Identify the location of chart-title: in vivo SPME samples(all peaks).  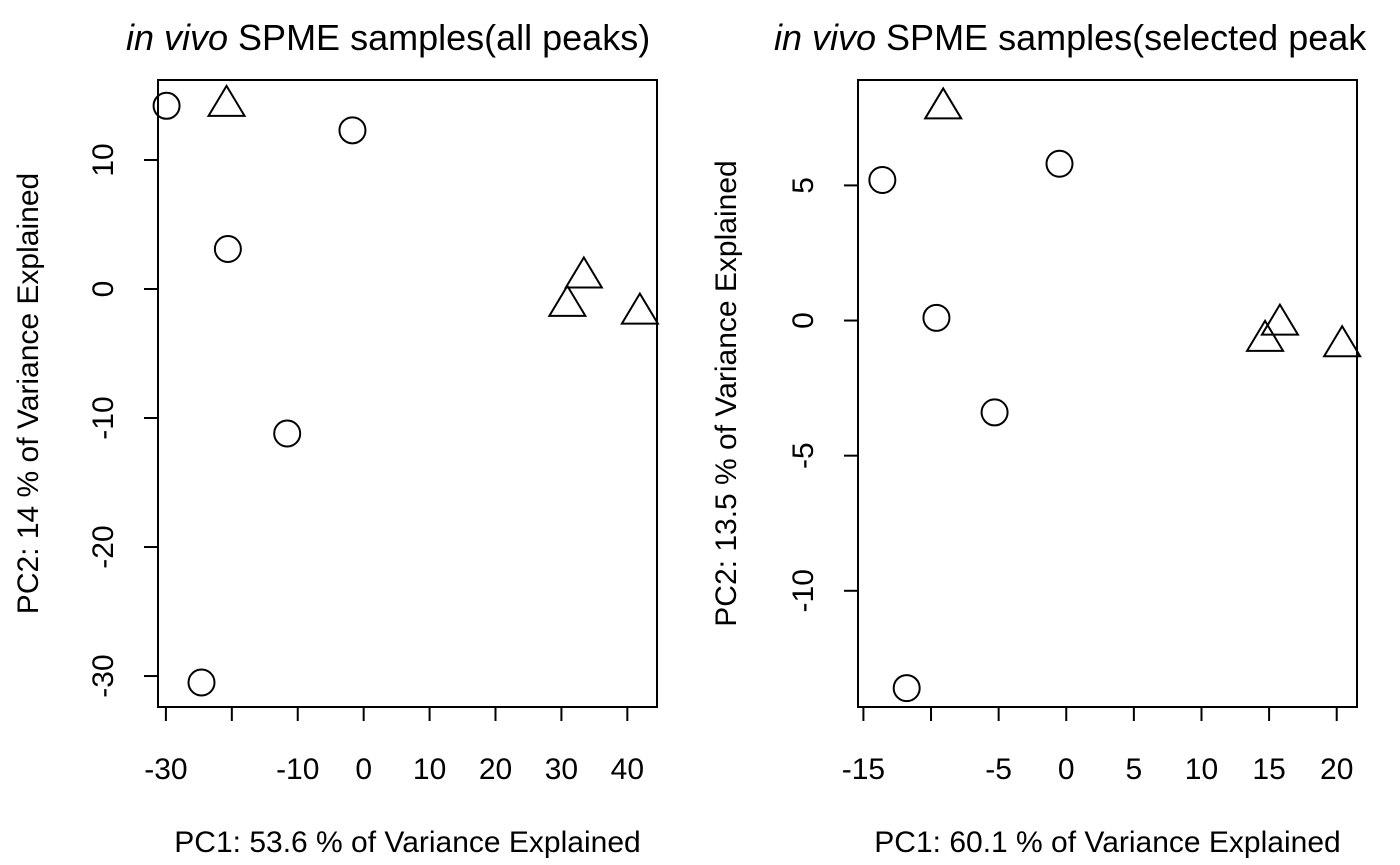
(388, 37).